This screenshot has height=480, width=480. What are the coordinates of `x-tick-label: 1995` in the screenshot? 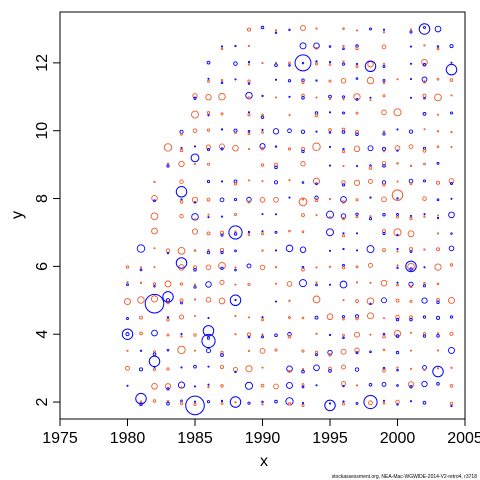 It's located at (330, 438).